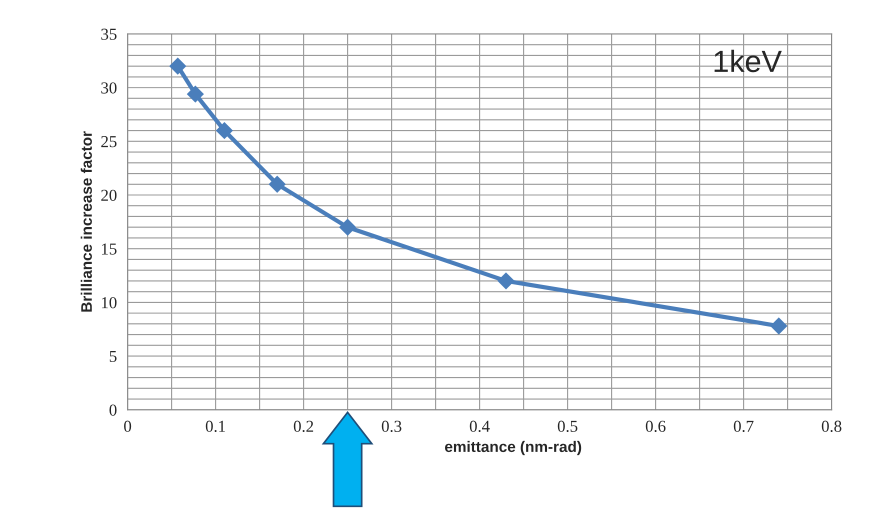 This screenshot has width=880, height=522. Describe the element at coordinates (109, 34) in the screenshot. I see `y-tick-label: 35` at that location.